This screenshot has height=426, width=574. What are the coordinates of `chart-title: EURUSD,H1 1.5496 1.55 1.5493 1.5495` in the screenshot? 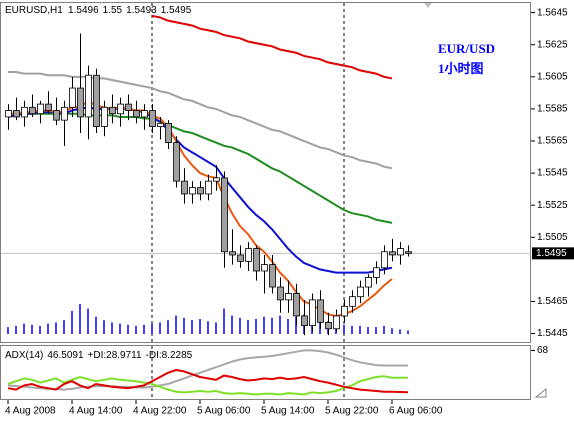 It's located at (98, 10).